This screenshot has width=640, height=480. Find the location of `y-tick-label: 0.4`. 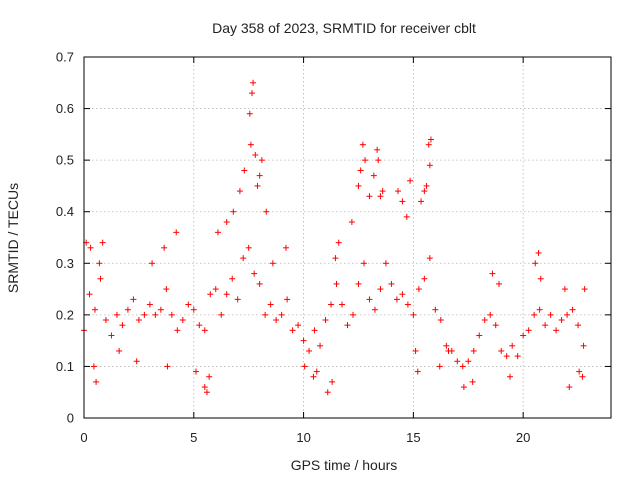

y-tick-label: 0.4 is located at coordinates (65, 211).